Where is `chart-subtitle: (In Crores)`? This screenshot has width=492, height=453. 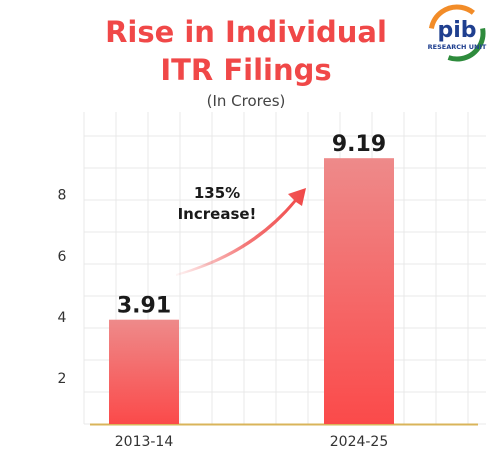
chart-subtitle: (In Crores) is located at coordinates (246, 101).